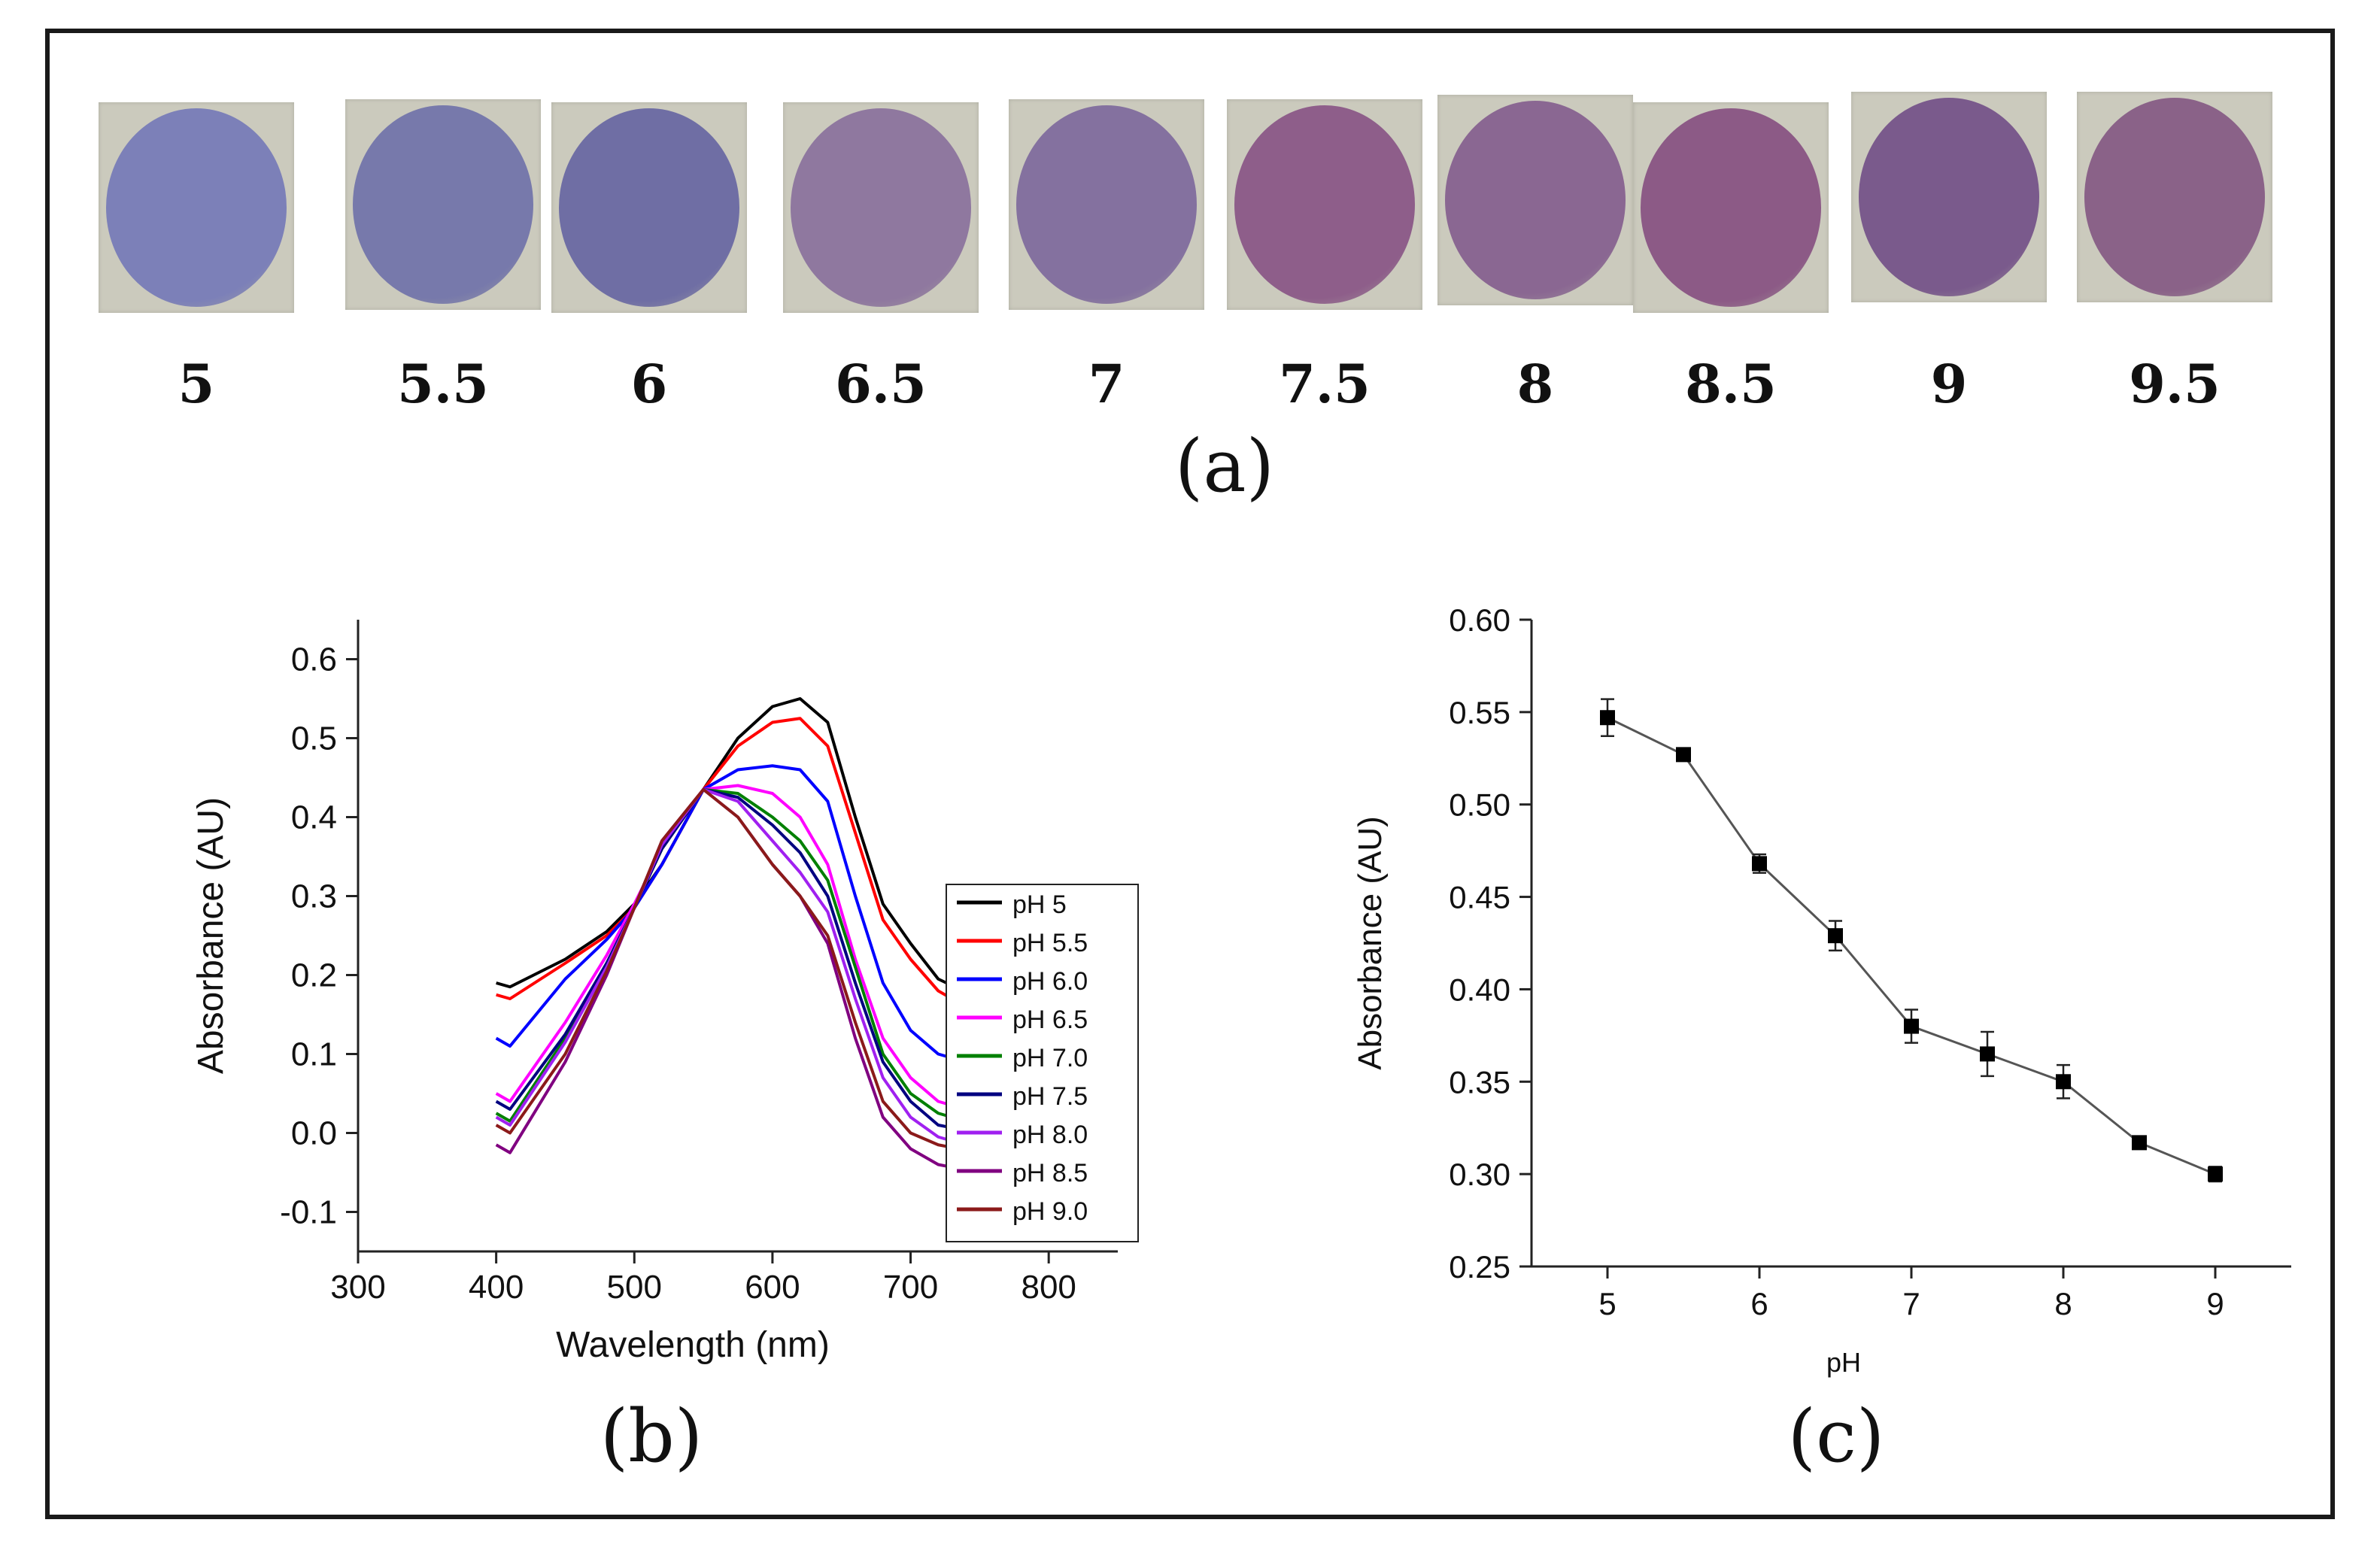 The width and height of the screenshot is (2380, 1550). I want to click on x-tick-label: 300, so click(357, 1287).